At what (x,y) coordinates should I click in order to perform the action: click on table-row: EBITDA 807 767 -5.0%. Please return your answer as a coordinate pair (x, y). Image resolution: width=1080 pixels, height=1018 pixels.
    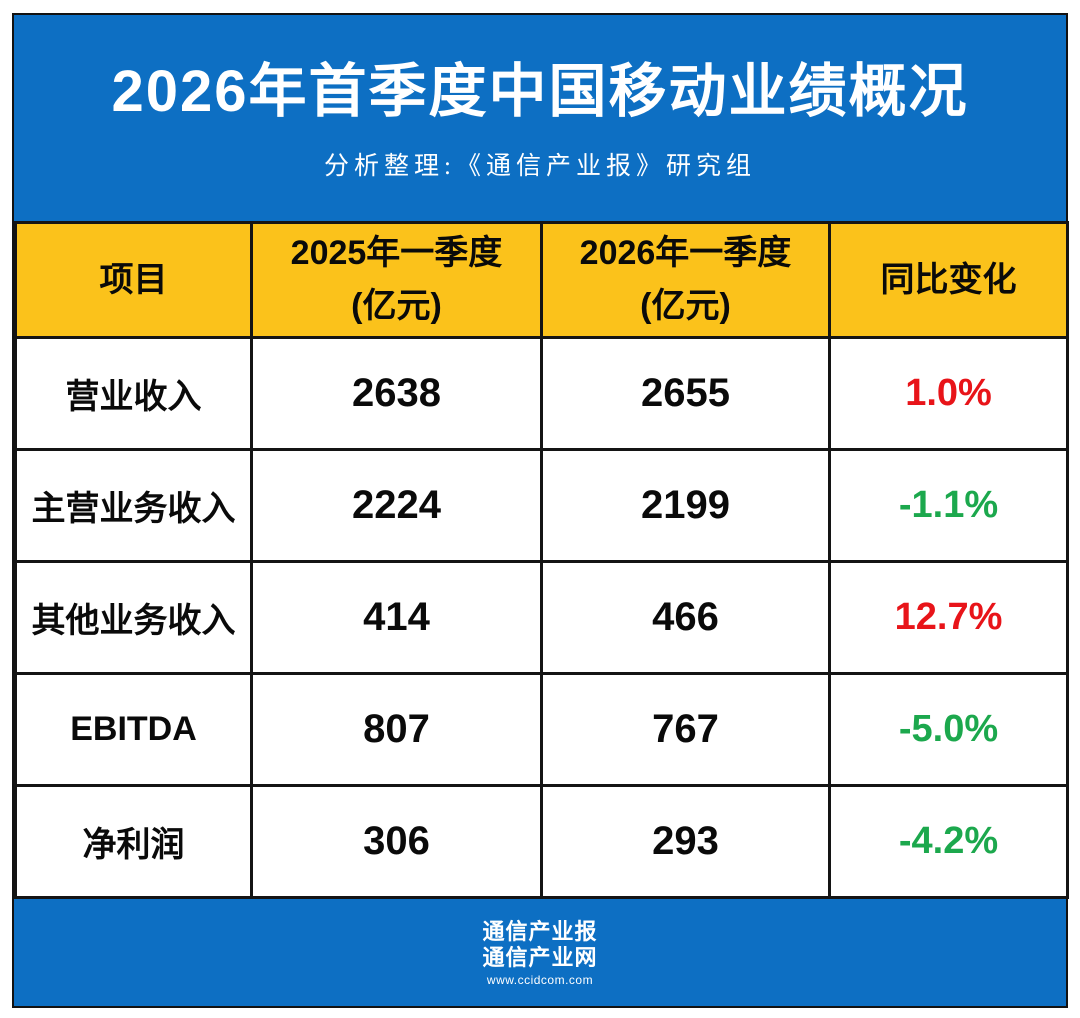
    Looking at the image, I should click on (541, 729).